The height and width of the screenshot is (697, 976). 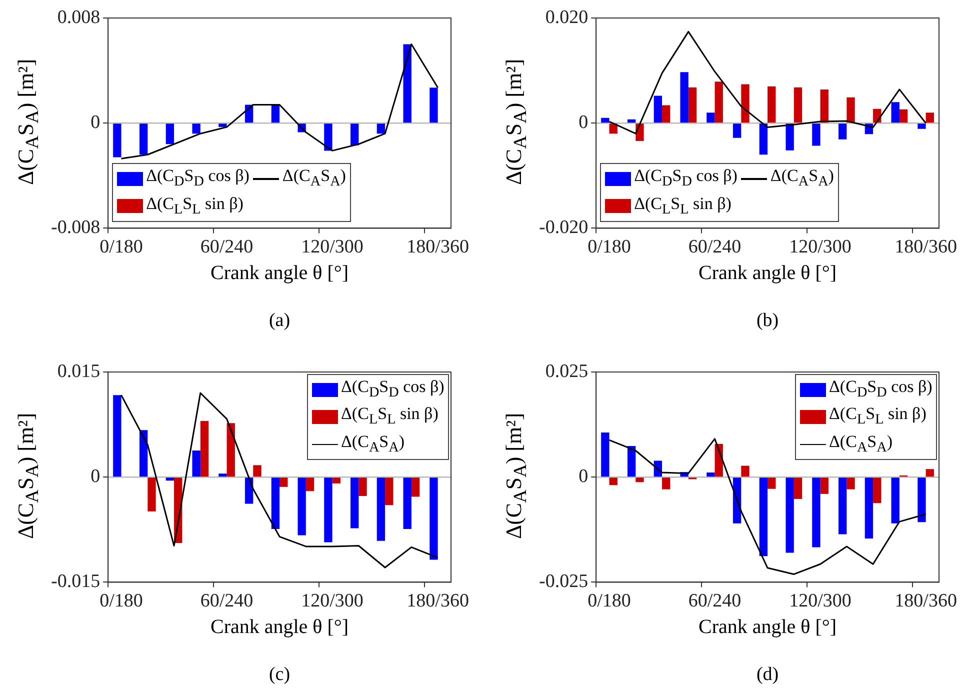 What do you see at coordinates (75, 227) in the screenshot?
I see `y-tick-label: -0.008` at bounding box center [75, 227].